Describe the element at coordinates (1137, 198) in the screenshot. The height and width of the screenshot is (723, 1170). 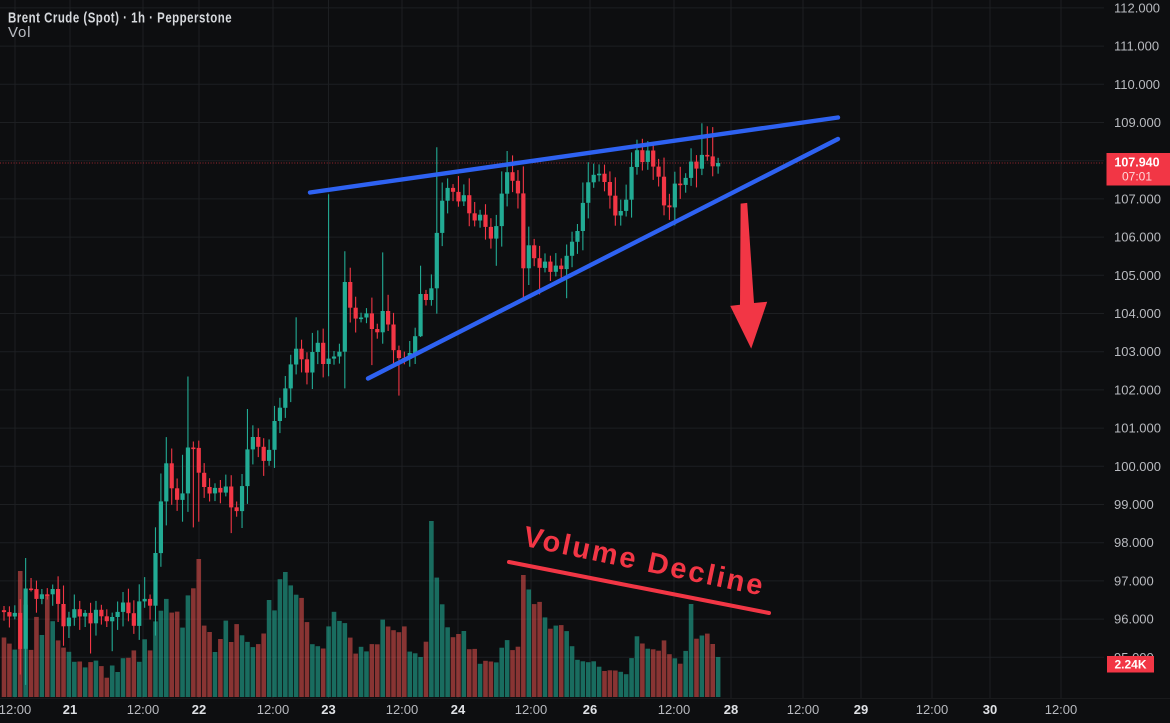
I see `svg-text: 107.000` at that location.